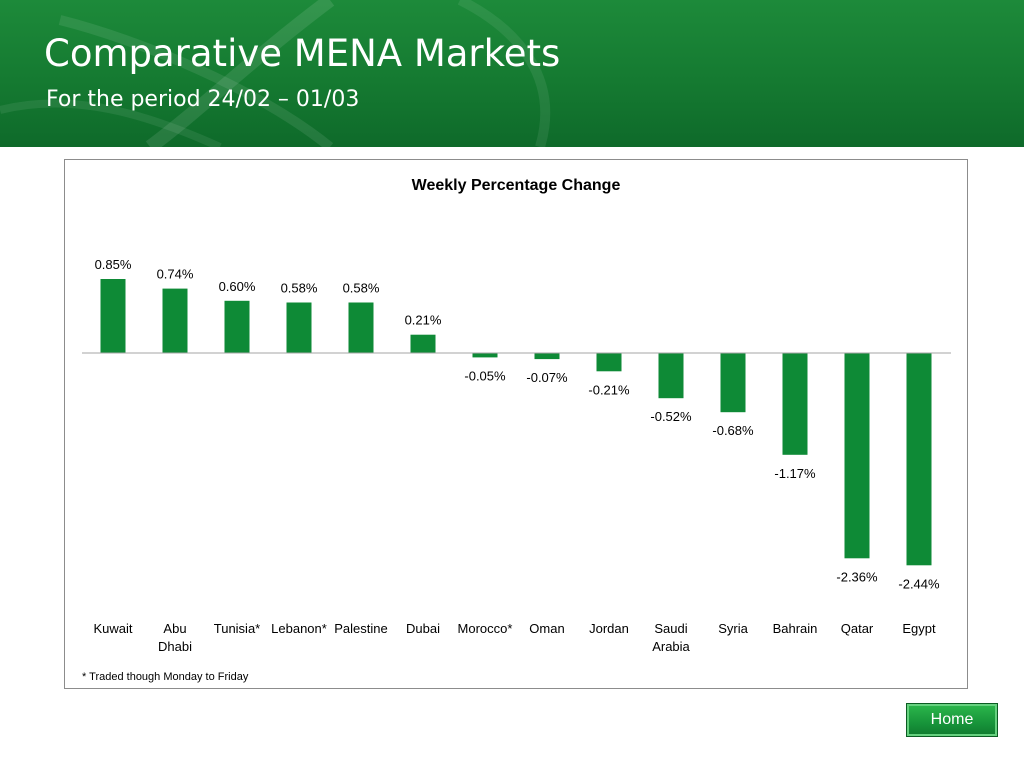 Image resolution: width=1024 pixels, height=768 pixels. What do you see at coordinates (670, 628) in the screenshot?
I see `category-label: Saudi` at bounding box center [670, 628].